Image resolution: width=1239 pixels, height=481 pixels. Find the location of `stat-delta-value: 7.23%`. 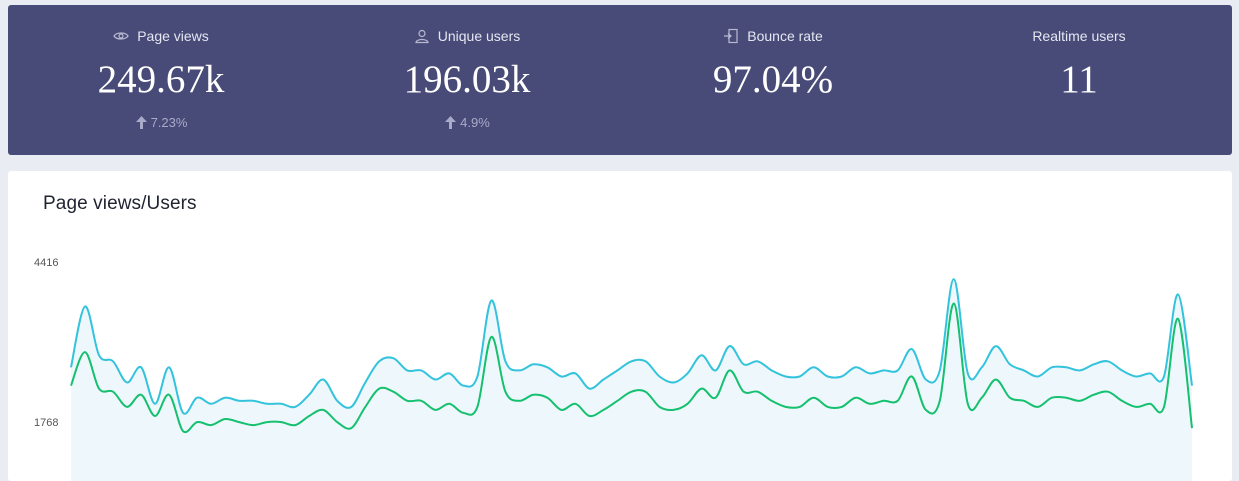

stat-delta-value: 7.23% is located at coordinates (169, 122).